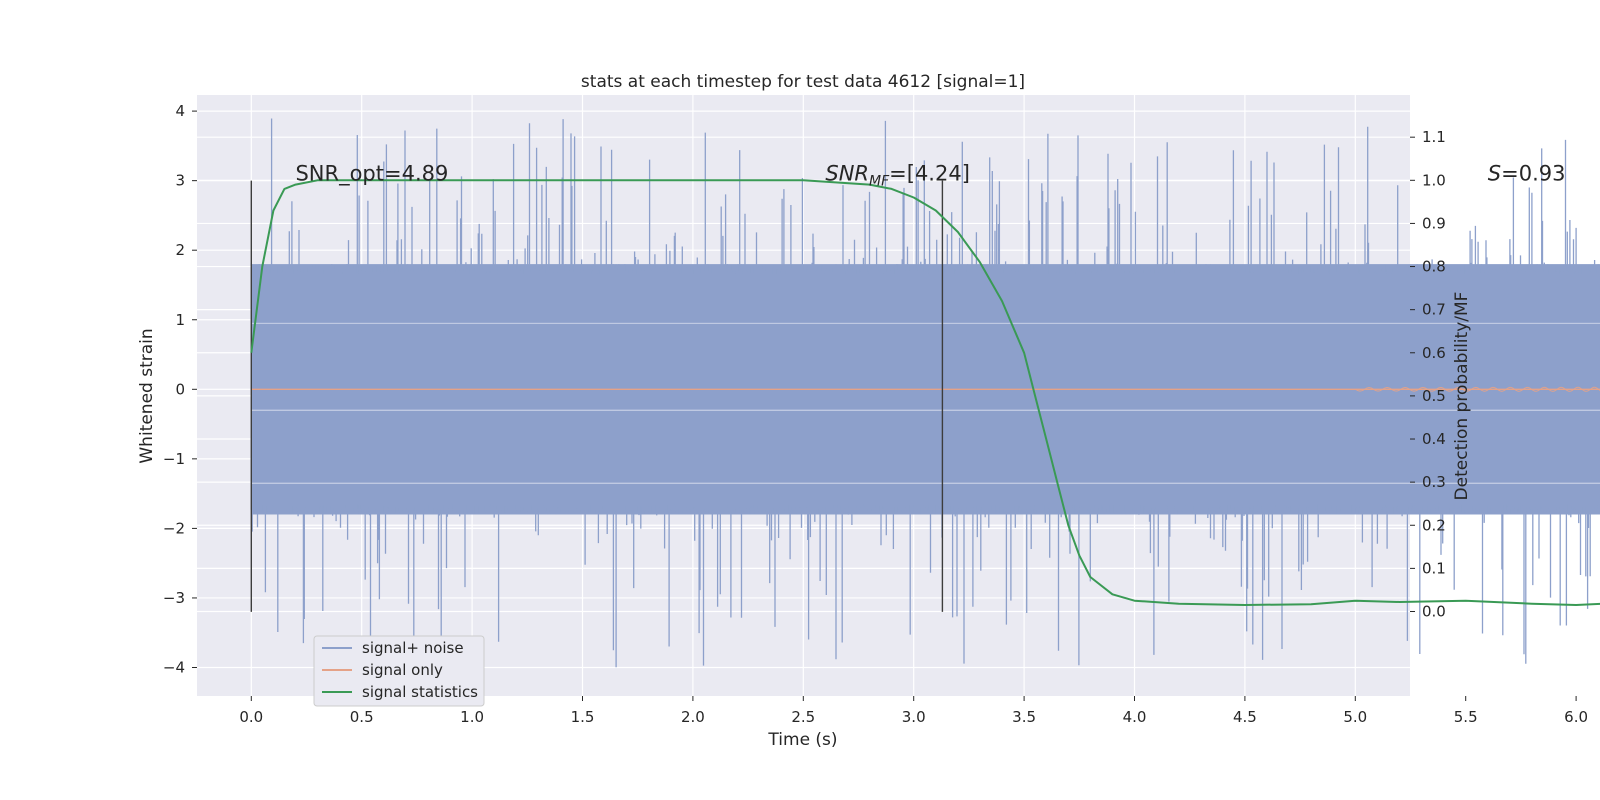 The height and width of the screenshot is (800, 1600). Describe the element at coordinates (1462, 396) in the screenshot. I see `y-right-axis-label: Detection probability/MF` at that location.